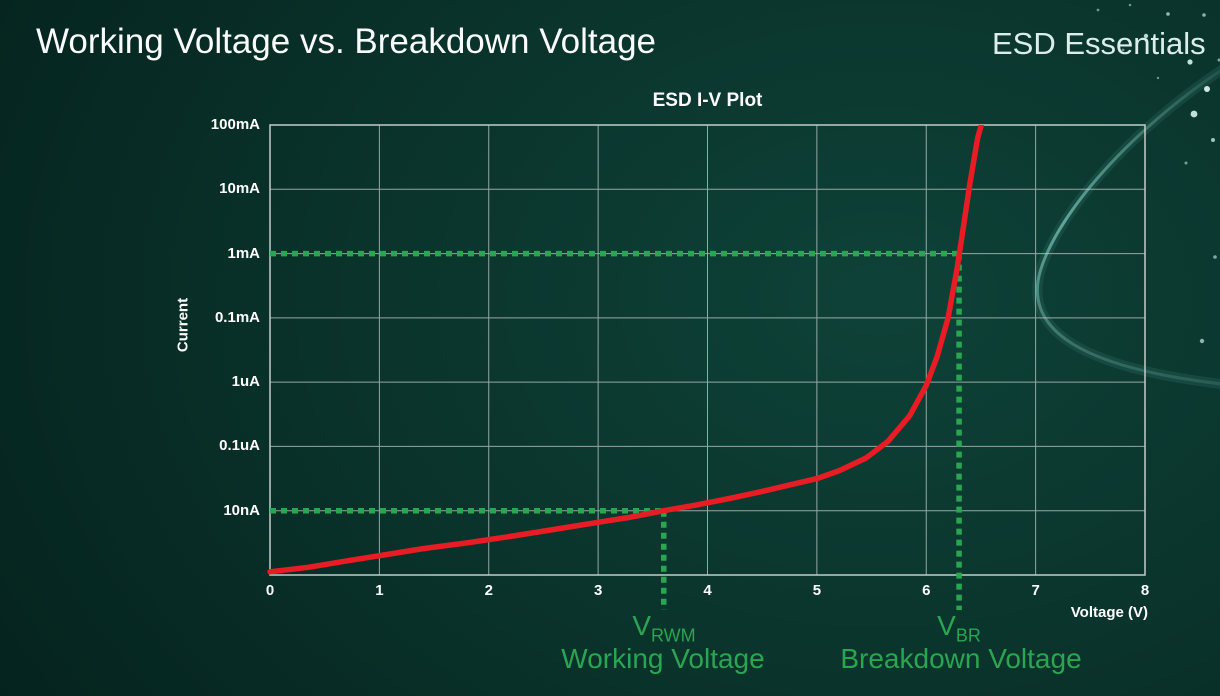 This screenshot has width=1220, height=696. What do you see at coordinates (968, 635) in the screenshot?
I see `breakdown-voltage-symbol-sub: BR` at bounding box center [968, 635].